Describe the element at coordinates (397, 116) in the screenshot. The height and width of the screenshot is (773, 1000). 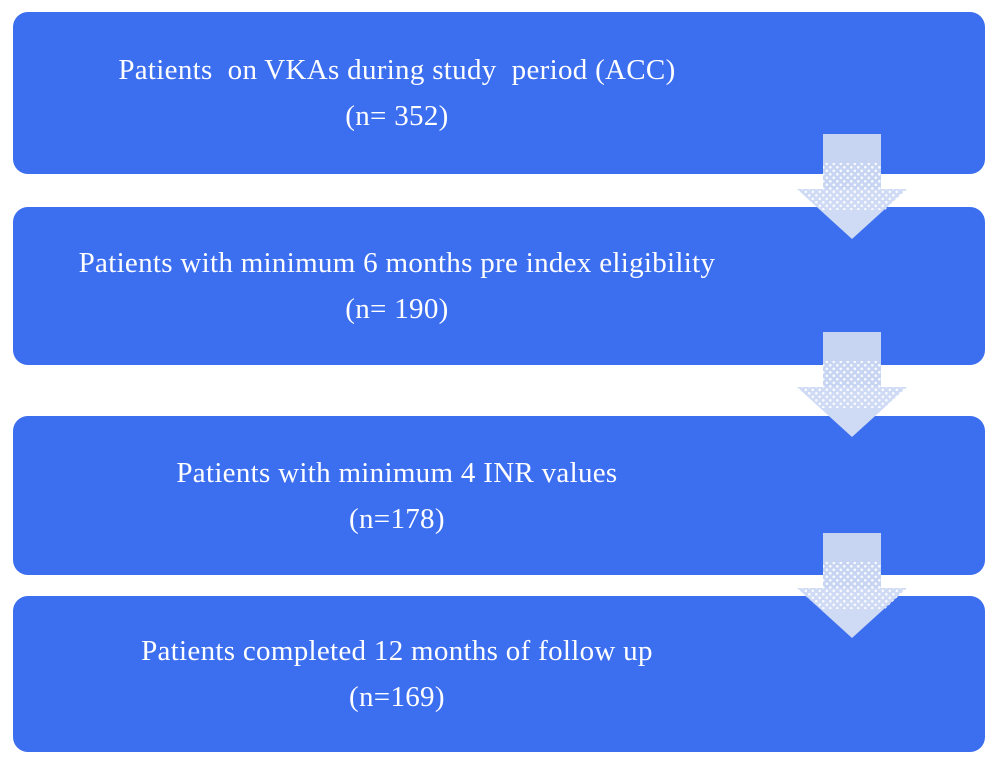
I see `step-count: (n= 352)` at that location.